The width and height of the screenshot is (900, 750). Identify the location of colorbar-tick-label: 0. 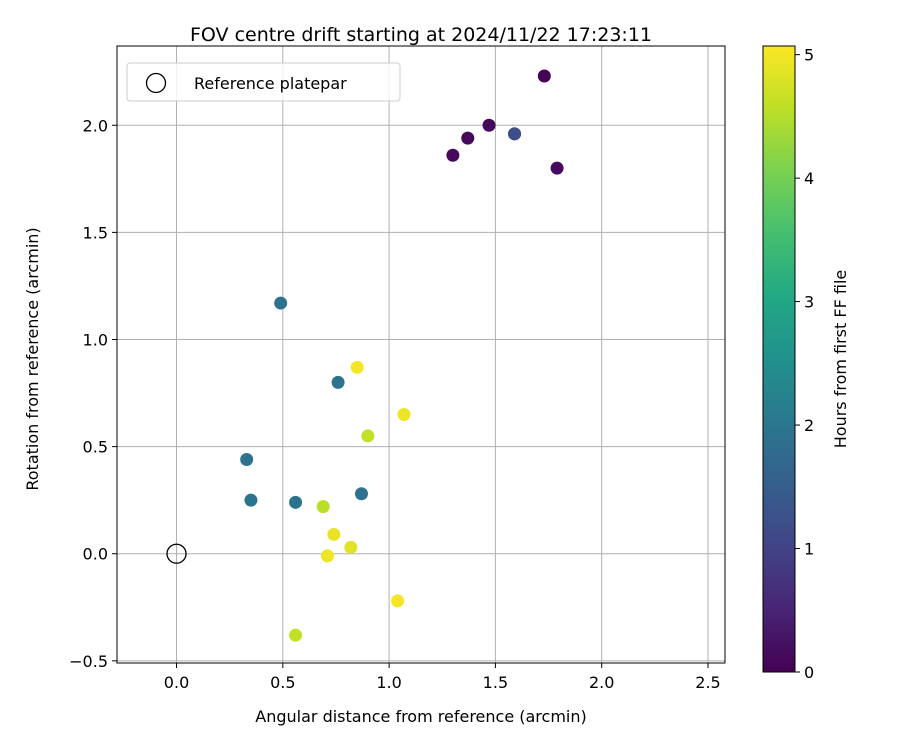
(809, 672).